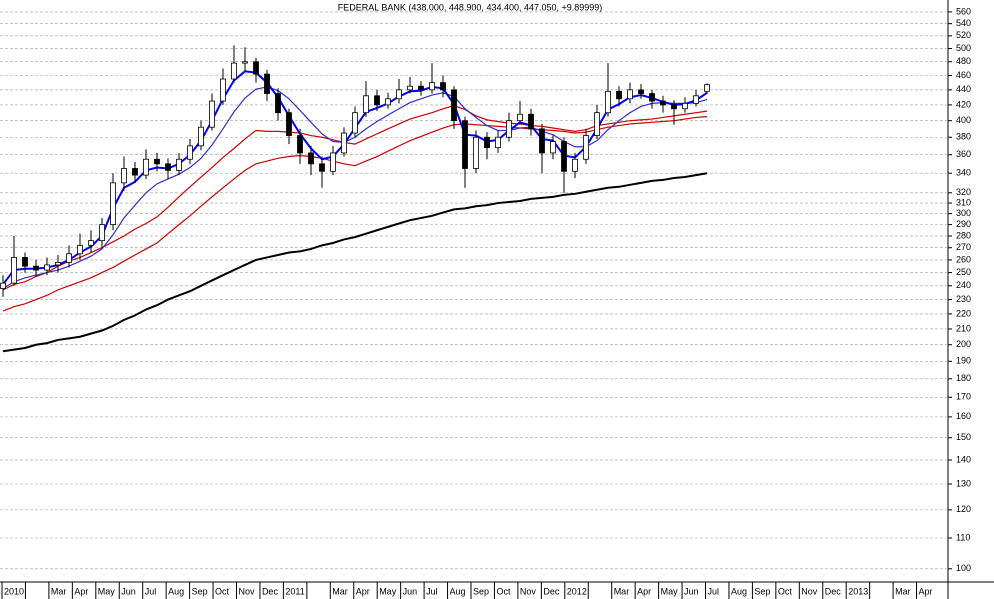 The height and width of the screenshot is (599, 994). I want to click on y-tick-label: 360, so click(963, 154).